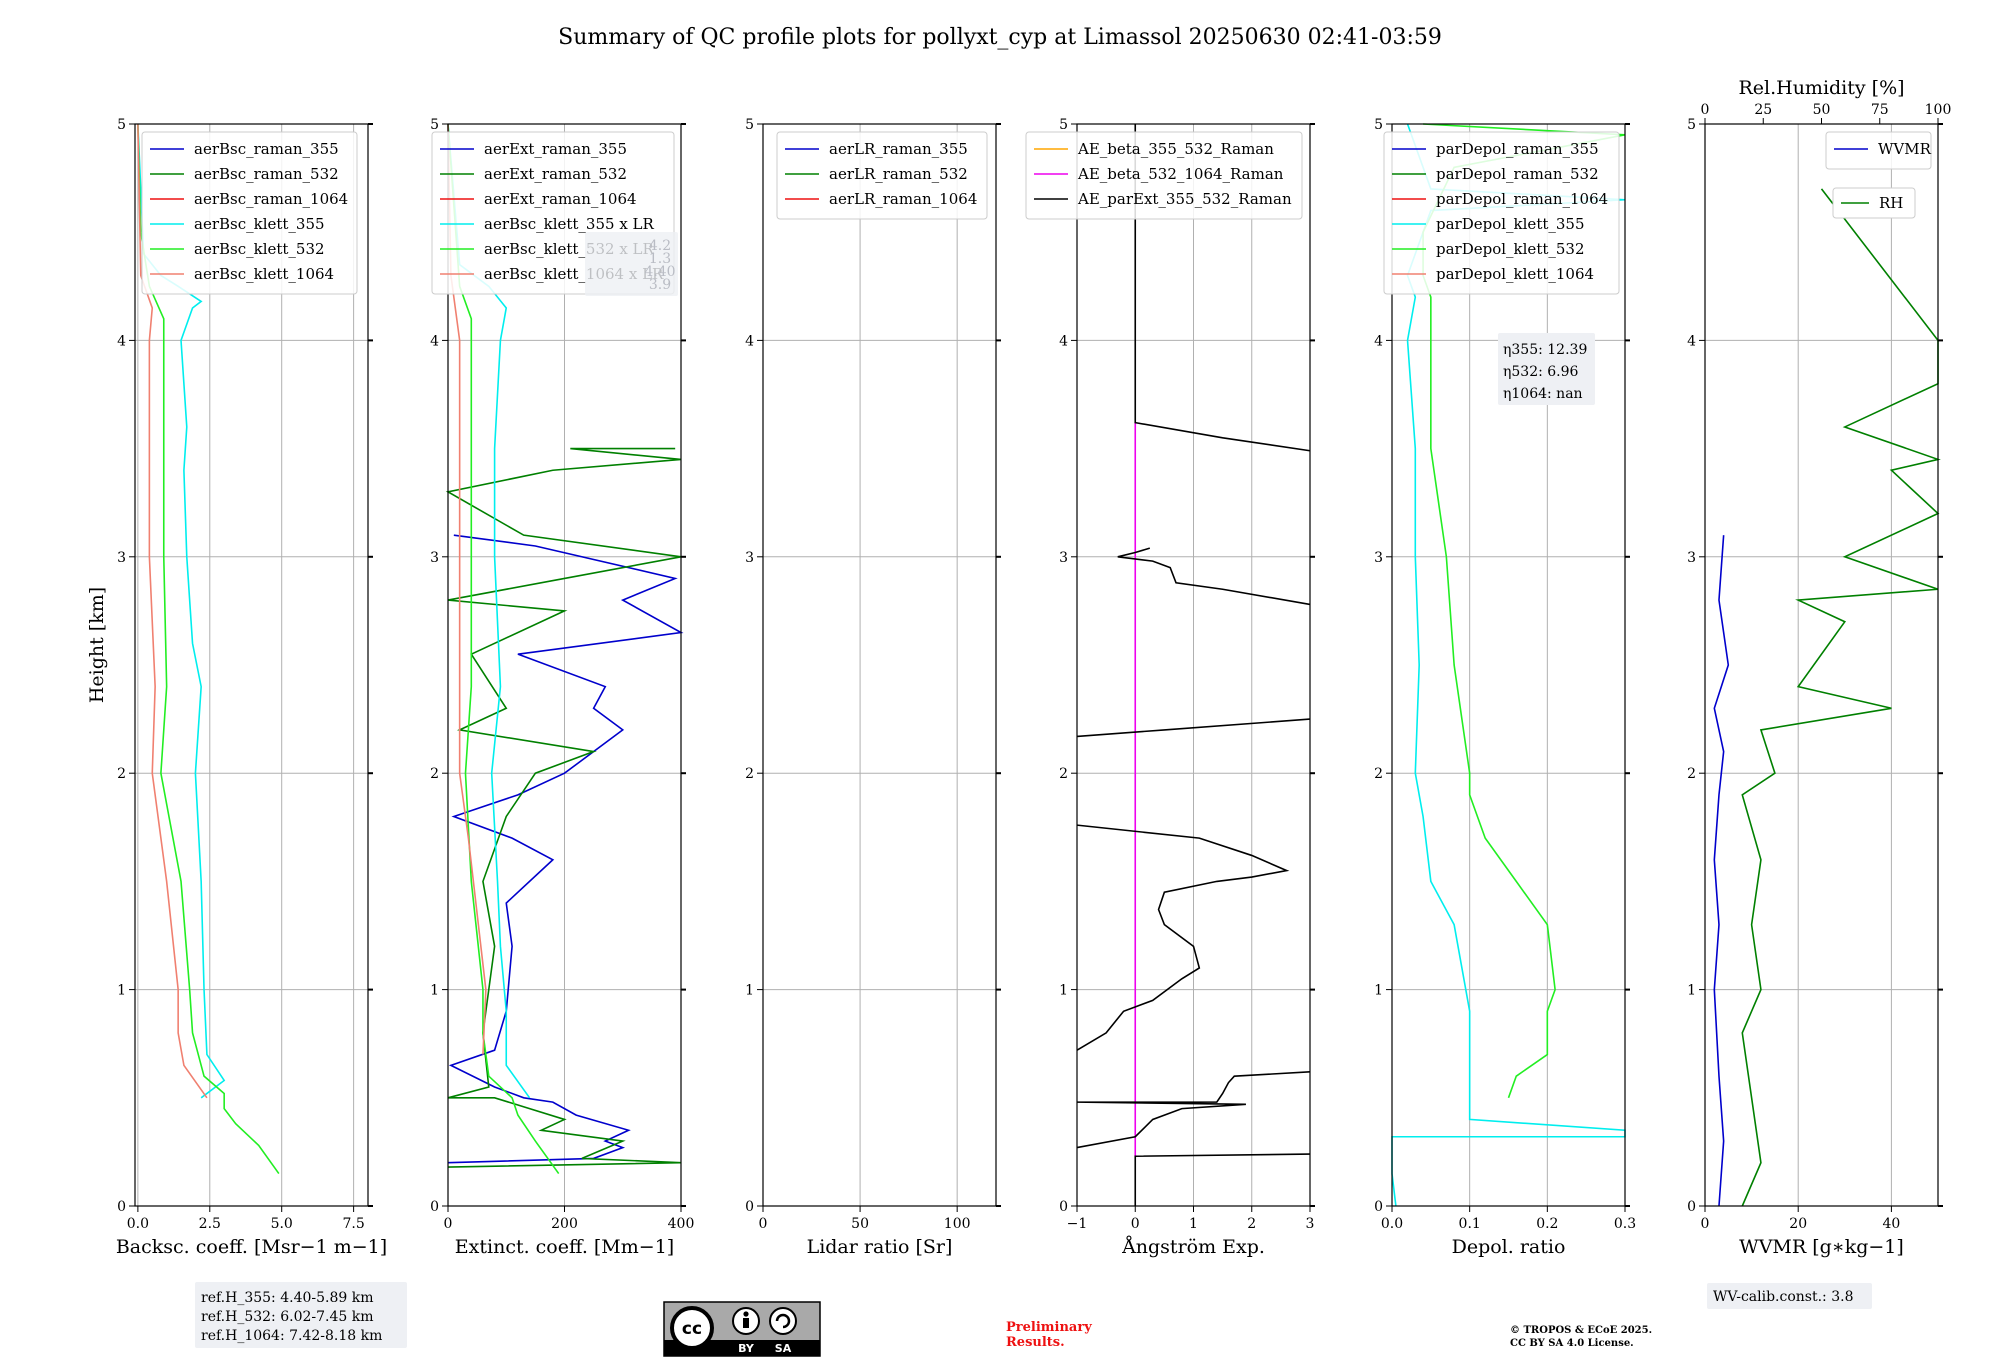  I want to click on refh-532: ref.H_532: 6.02-7.45 km, so click(287, 1317).